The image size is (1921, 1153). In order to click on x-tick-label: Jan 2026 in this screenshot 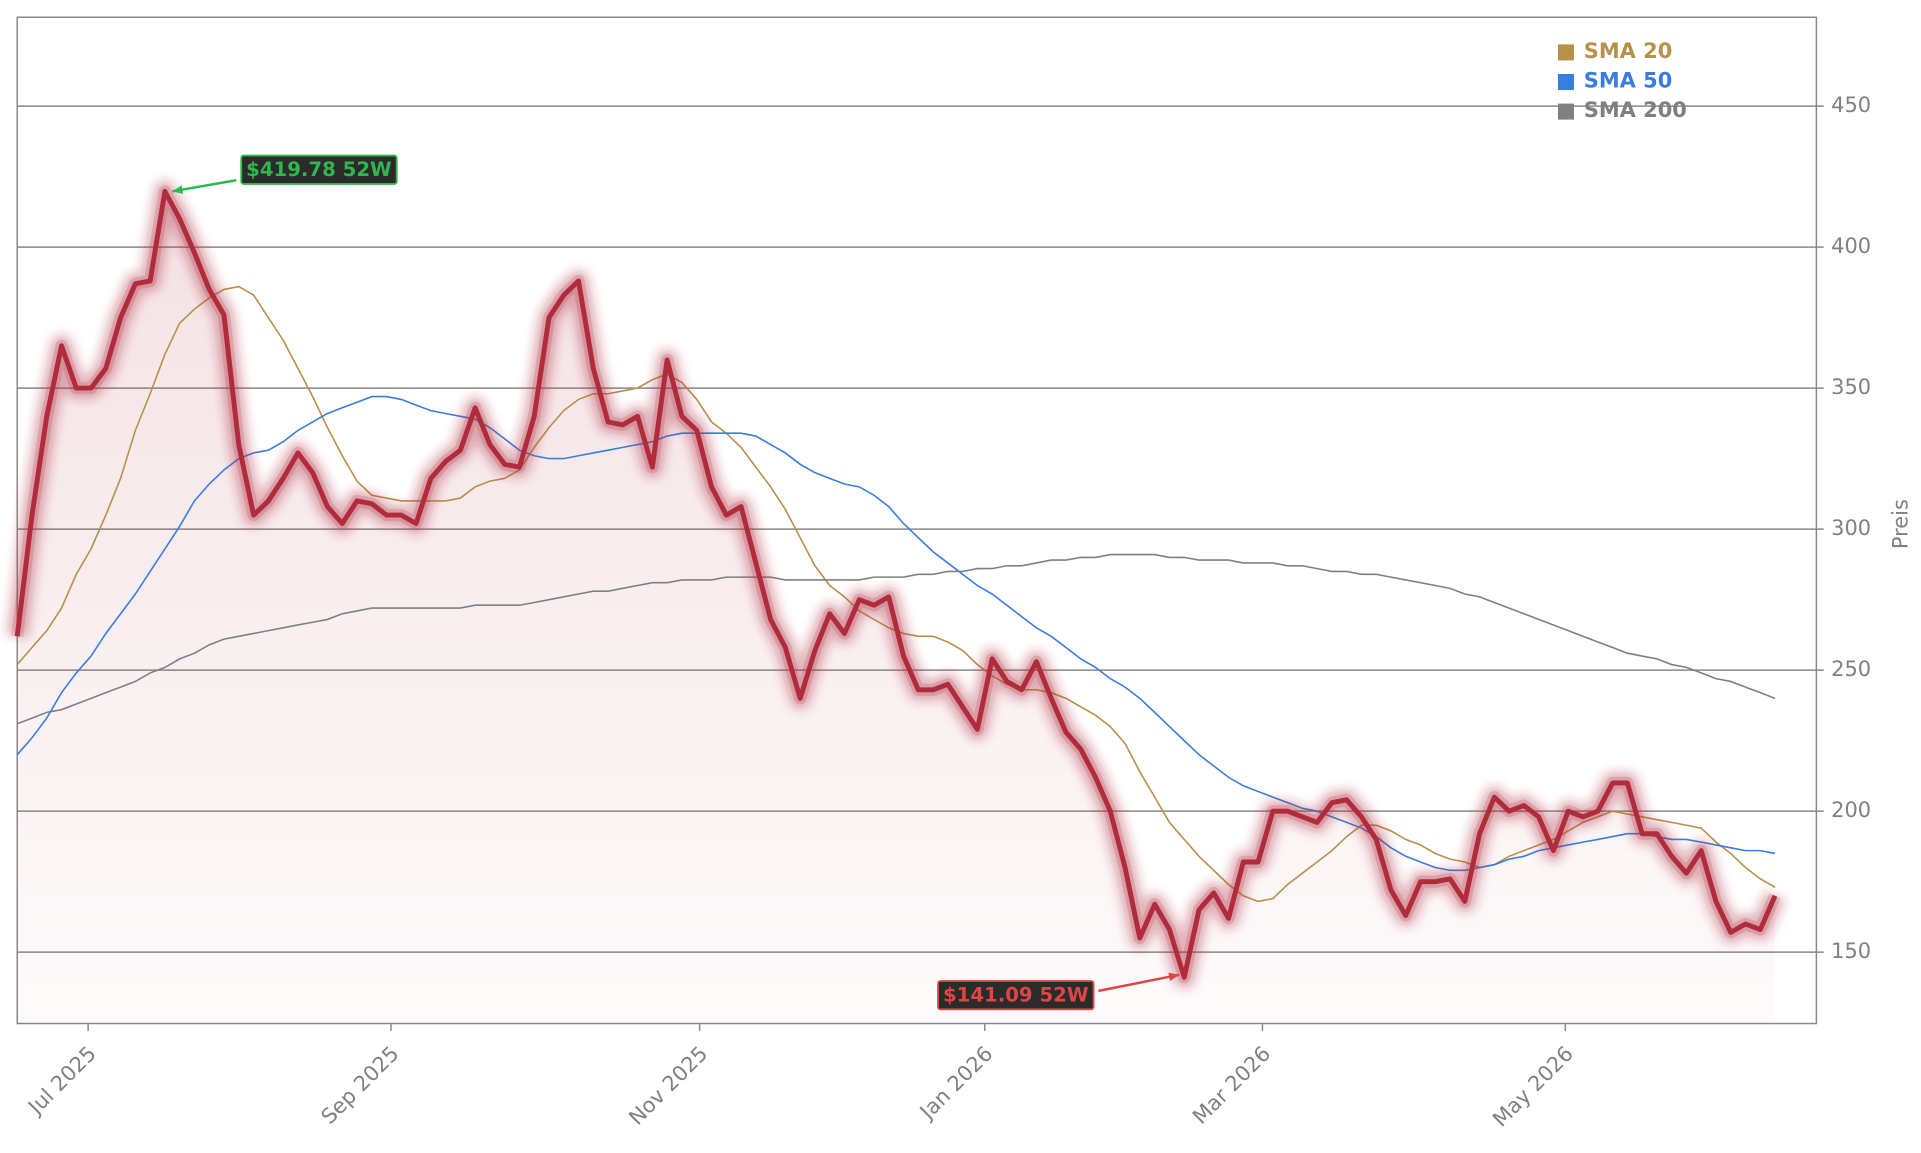, I will do `click(956, 1083)`.